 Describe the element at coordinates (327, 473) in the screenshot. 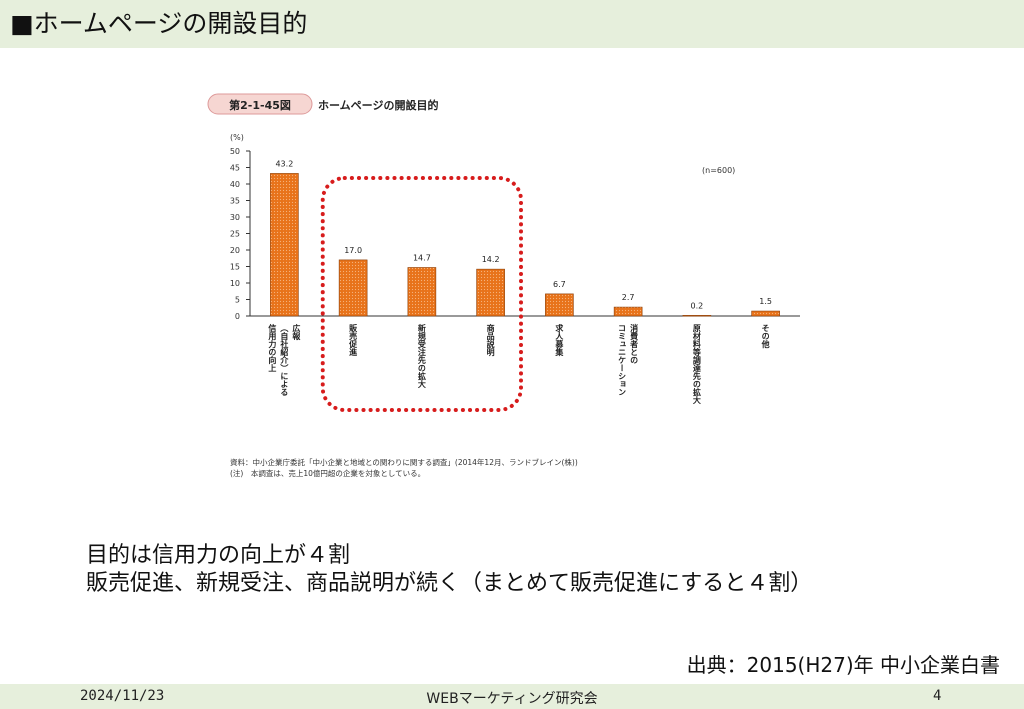

I see `figure-note-line-2: (注) 本調査は、売上10億円超の企業を対象としている。` at that location.